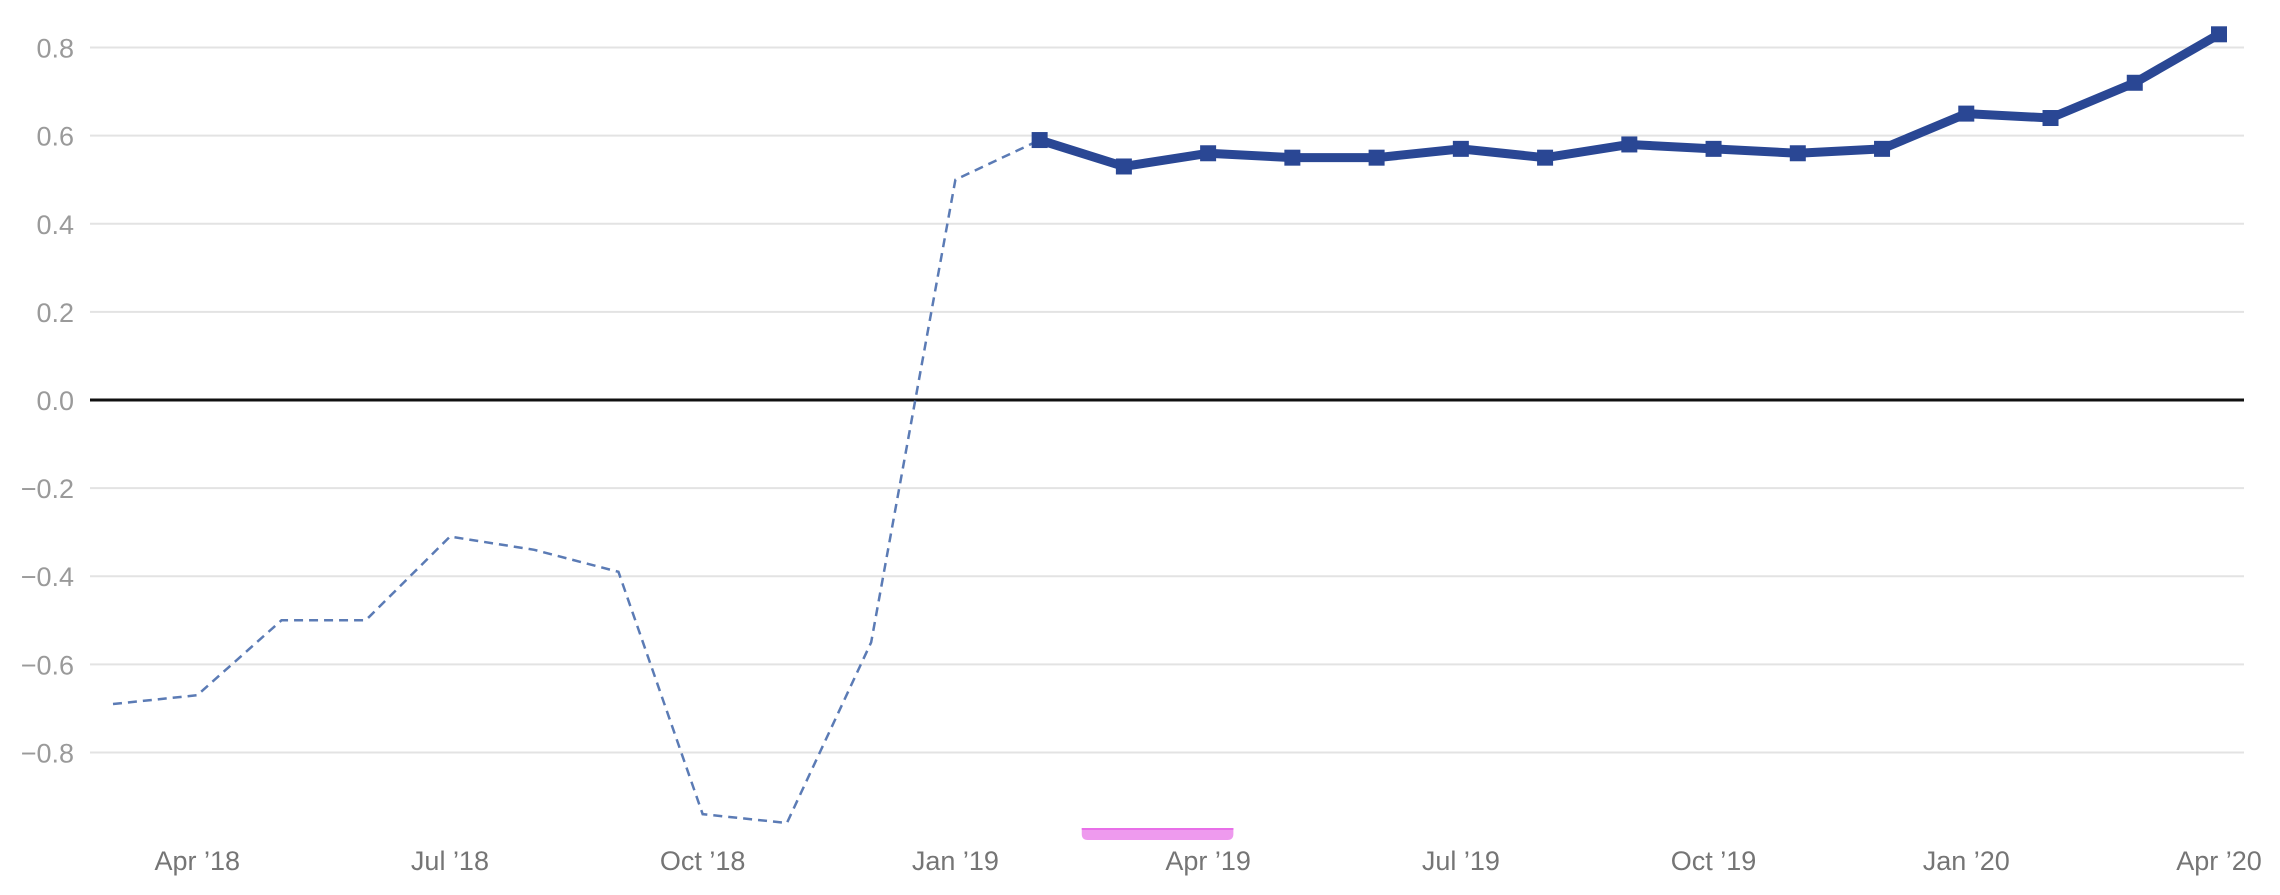  Describe the element at coordinates (2219, 861) in the screenshot. I see `x-tick-label: Apr ’20` at that location.